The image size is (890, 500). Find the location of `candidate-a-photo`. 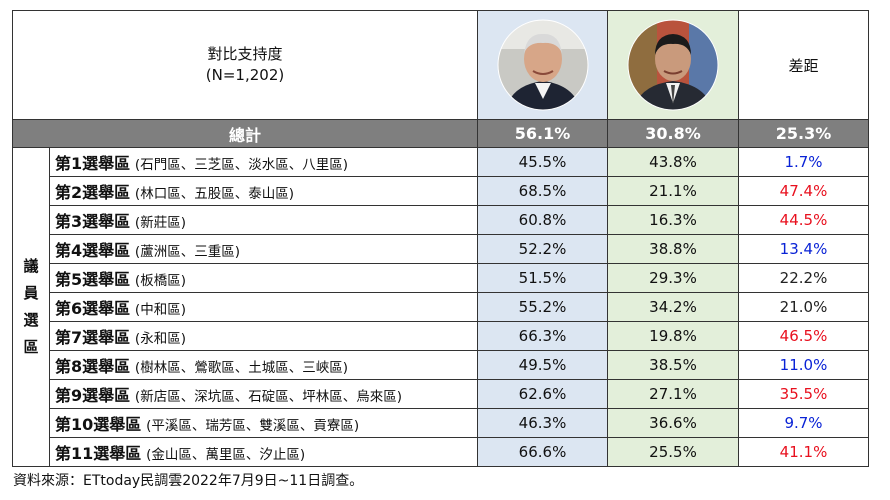

candidate-a-photo is located at coordinates (542, 65).